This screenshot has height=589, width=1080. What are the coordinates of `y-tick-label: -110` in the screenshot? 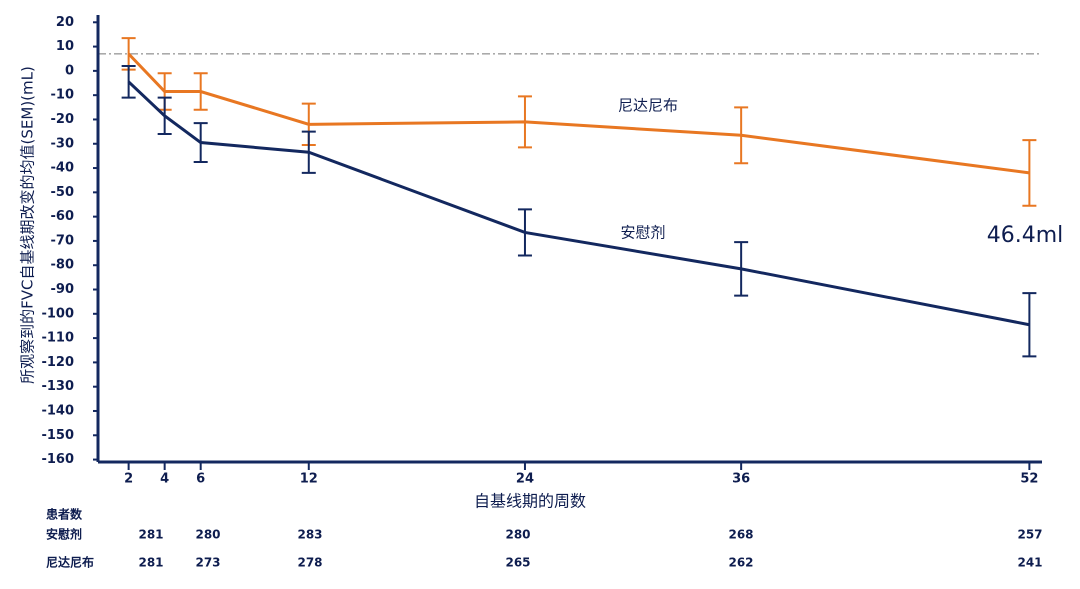 It's located at (57, 338).